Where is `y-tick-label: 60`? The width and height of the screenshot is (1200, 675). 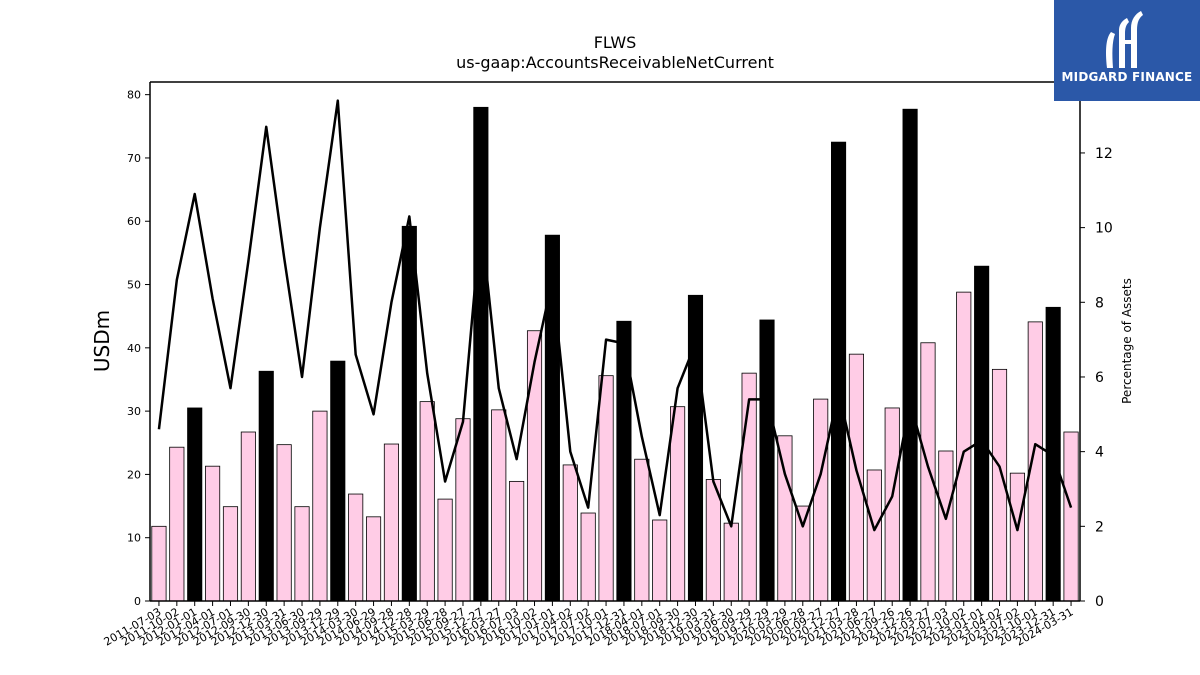
y-tick-label: 60 is located at coordinates (134, 221).